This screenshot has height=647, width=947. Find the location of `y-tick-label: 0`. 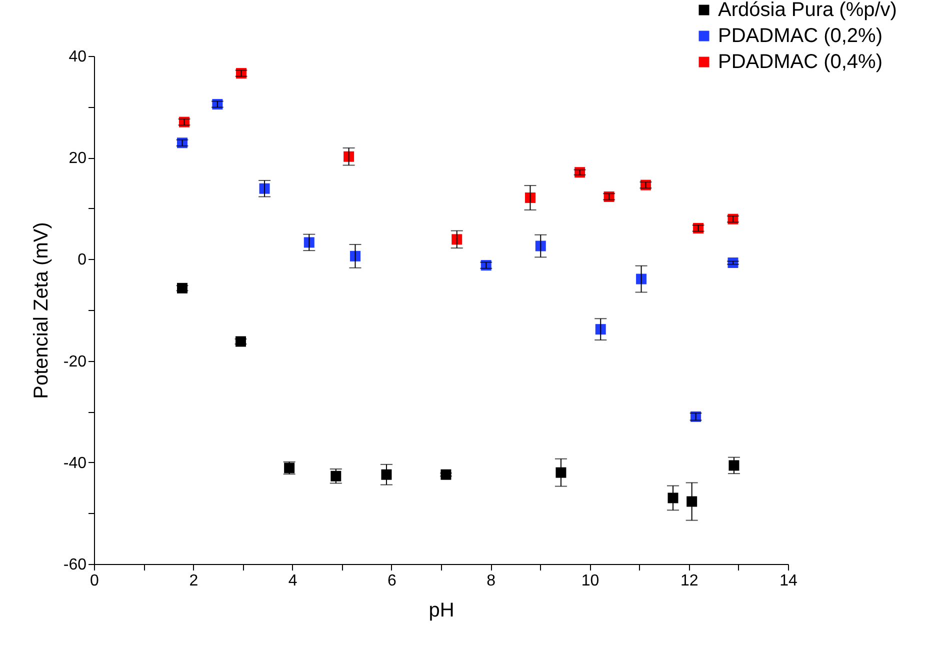

y-tick-label: 0 is located at coordinates (82, 260).